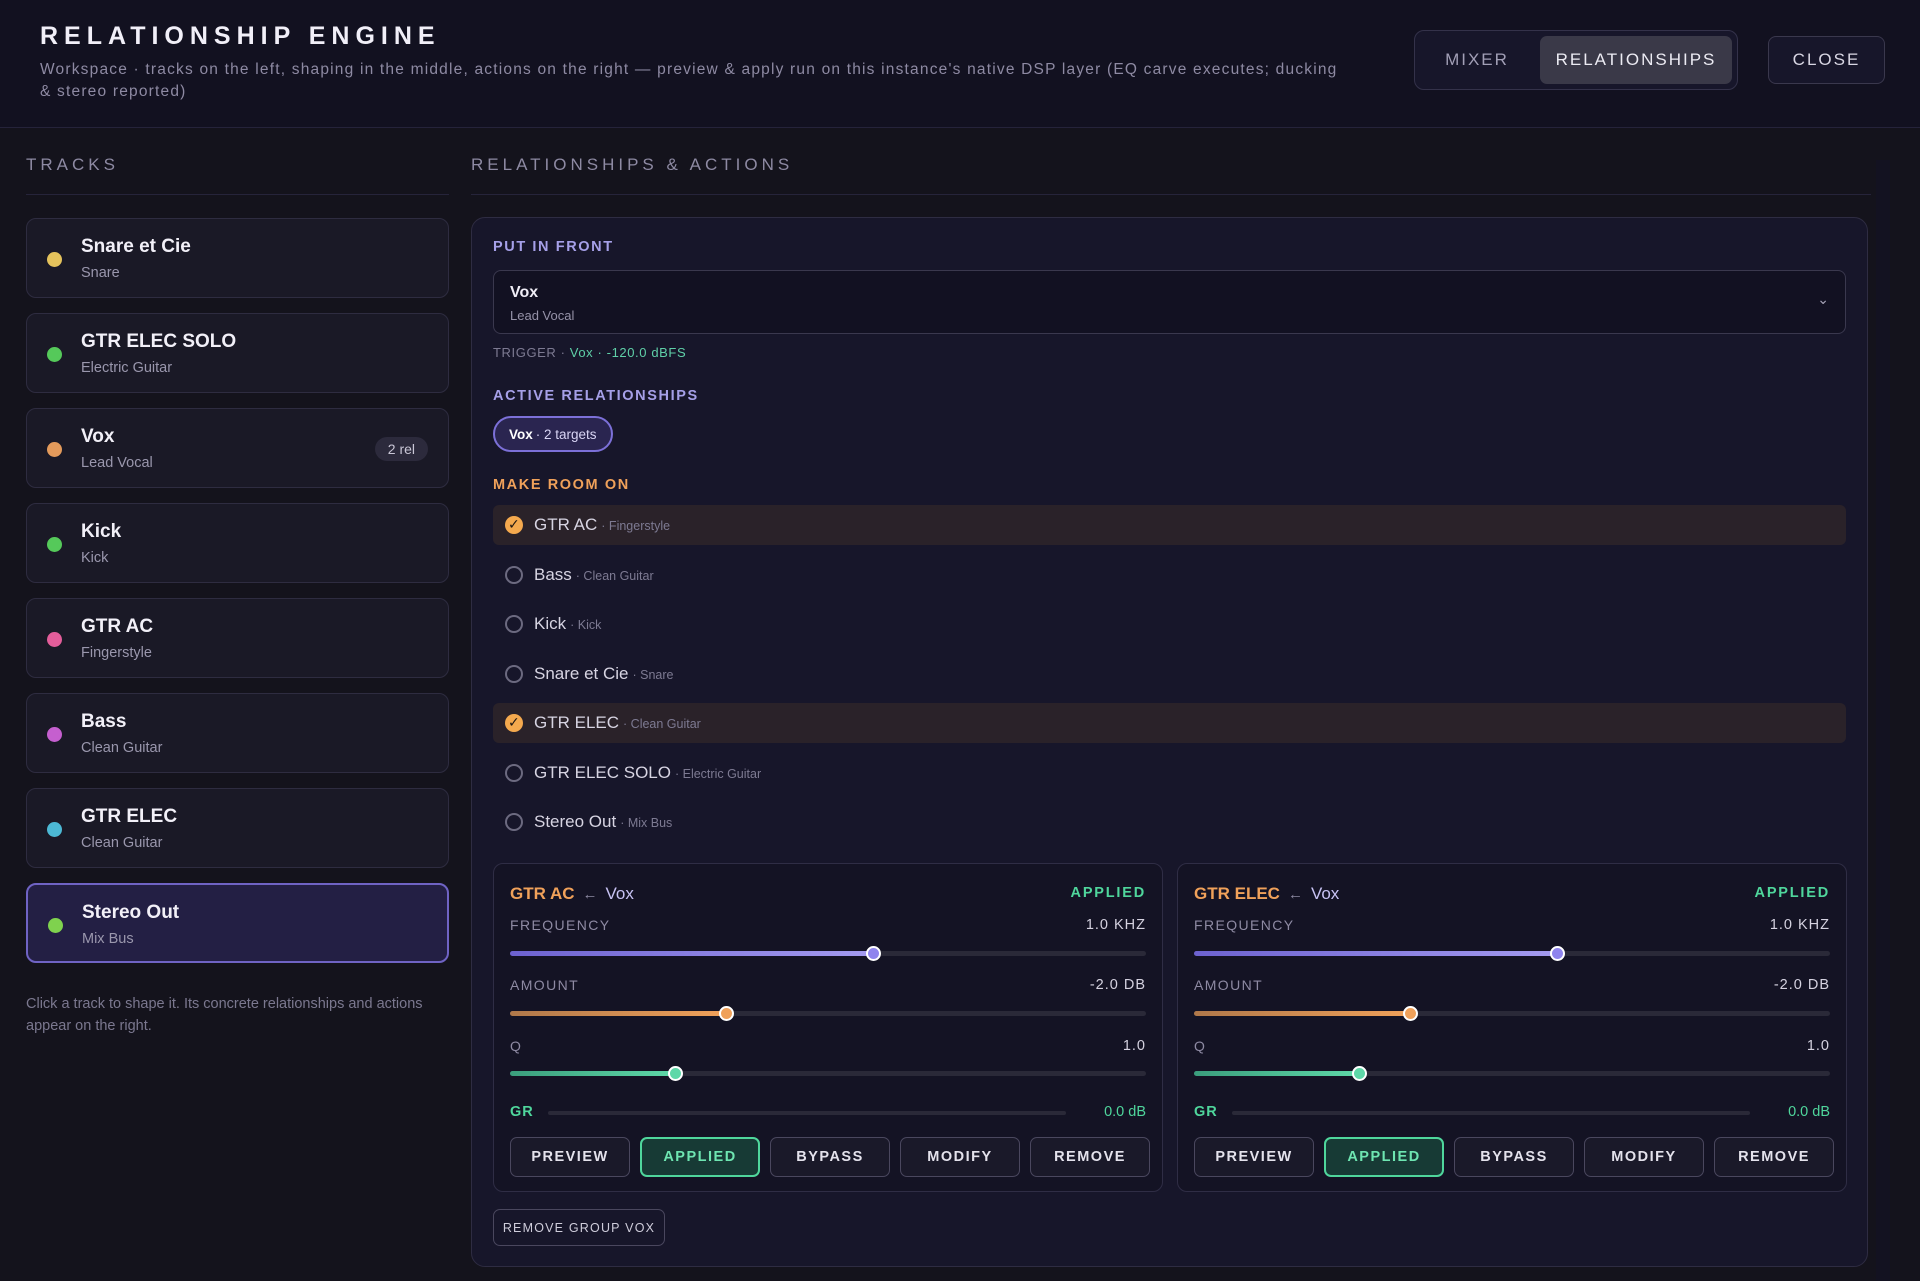 This screenshot has height=1281, width=1920. I want to click on track-name: Vox, so click(98, 436).